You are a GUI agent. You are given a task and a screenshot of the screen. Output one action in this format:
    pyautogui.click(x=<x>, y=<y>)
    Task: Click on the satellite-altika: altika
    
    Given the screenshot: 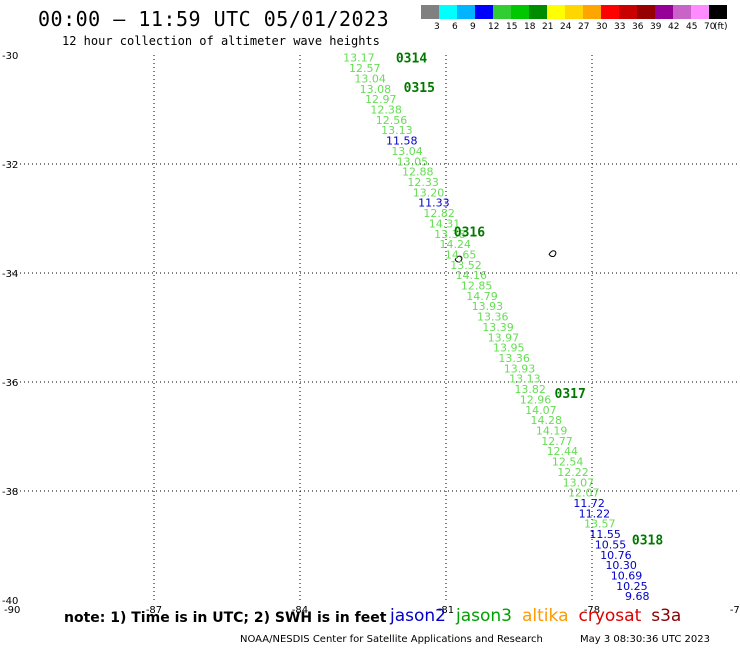 What is the action you would take?
    pyautogui.click(x=545, y=616)
    